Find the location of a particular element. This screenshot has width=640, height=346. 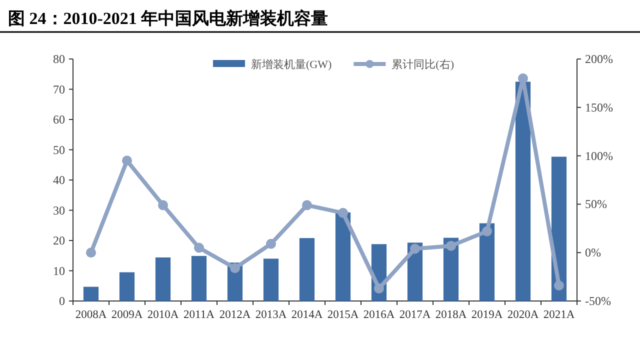

x-tick-label: 2014A is located at coordinates (307, 315).